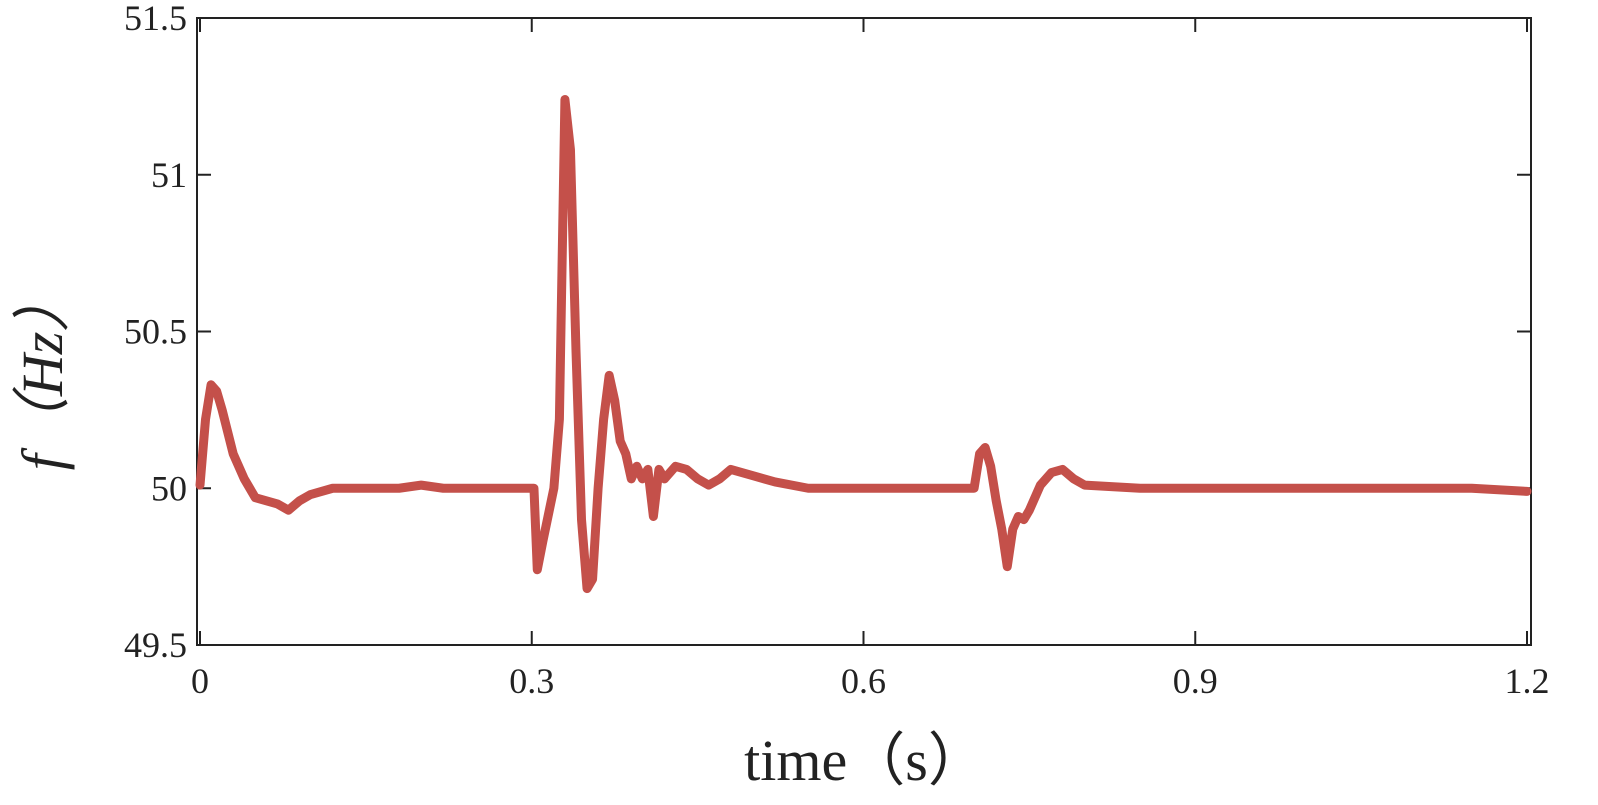 This screenshot has width=1598, height=805. Describe the element at coordinates (1527, 681) in the screenshot. I see `x-tick-label: 1.2` at that location.